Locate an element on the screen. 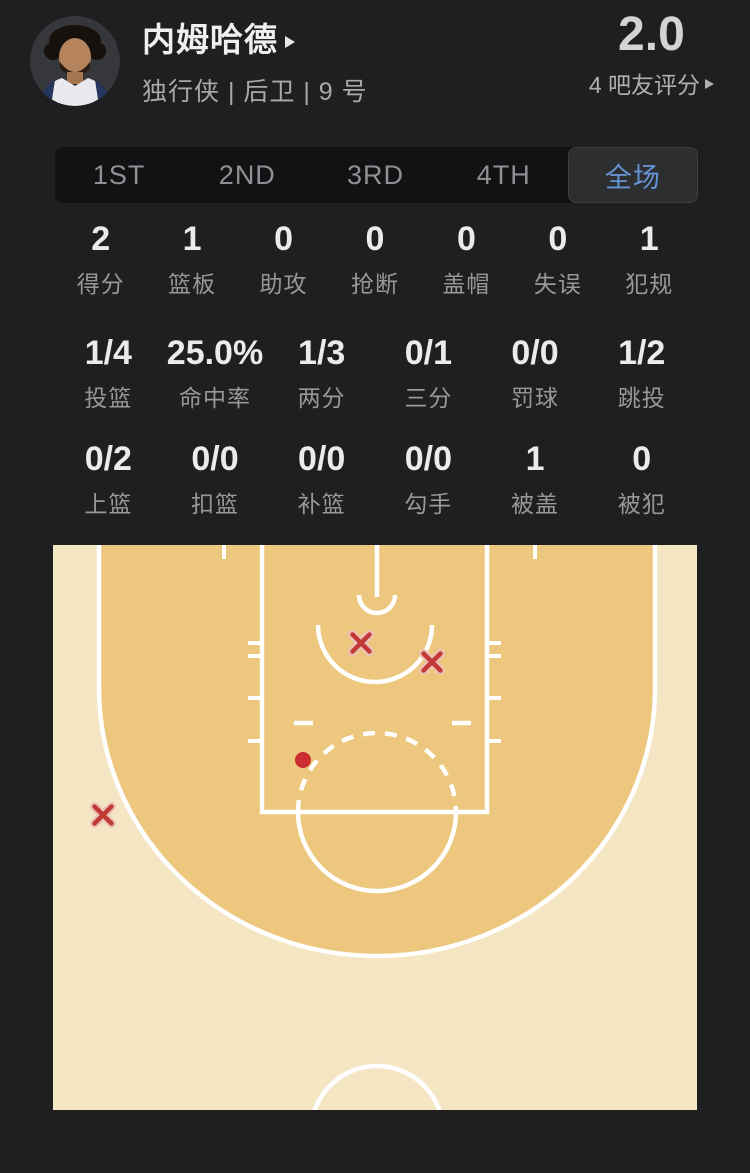  rating-link: 2.0 4 吧友评分 is located at coordinates (651, 55).